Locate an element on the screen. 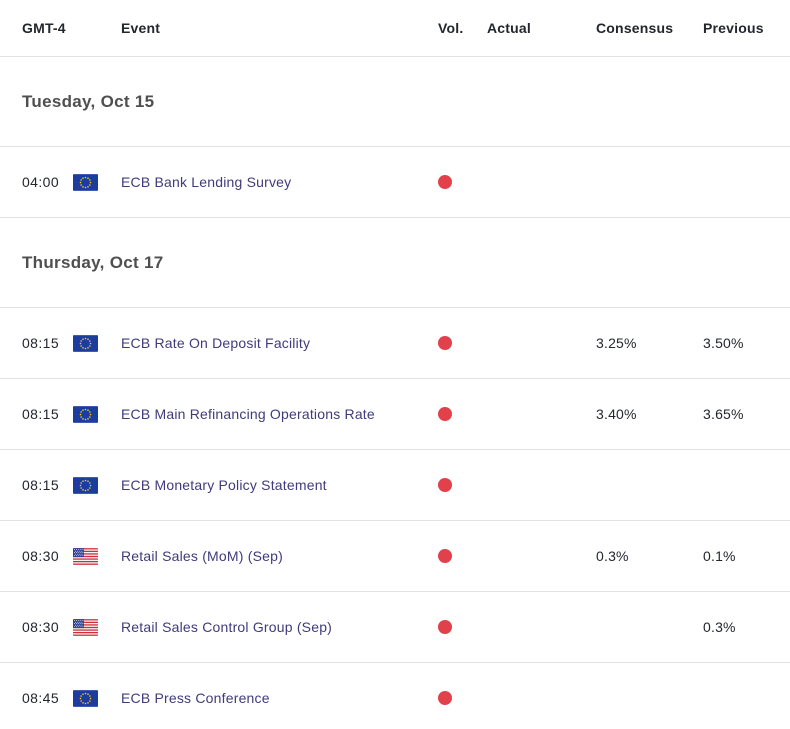 The width and height of the screenshot is (790, 729). event-cell: ECB Rate On Deposit Facility is located at coordinates (279, 343).